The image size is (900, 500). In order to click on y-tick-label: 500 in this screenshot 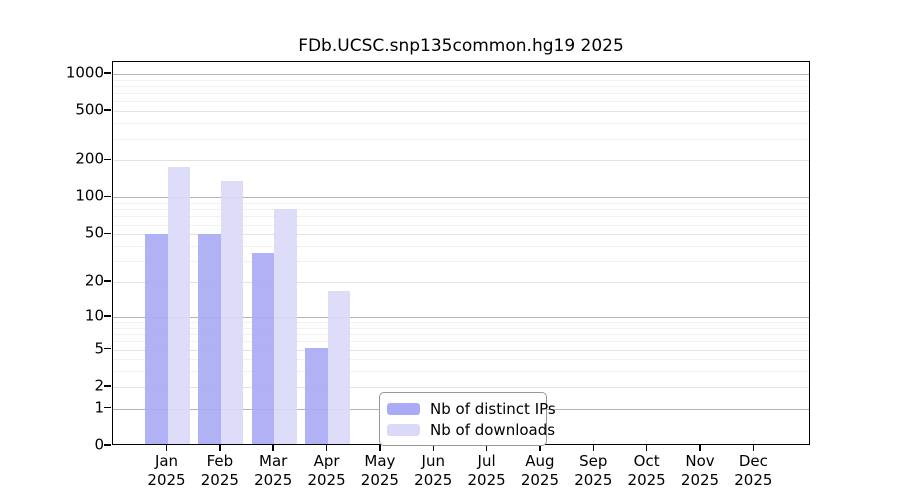, I will do `click(89, 109)`.